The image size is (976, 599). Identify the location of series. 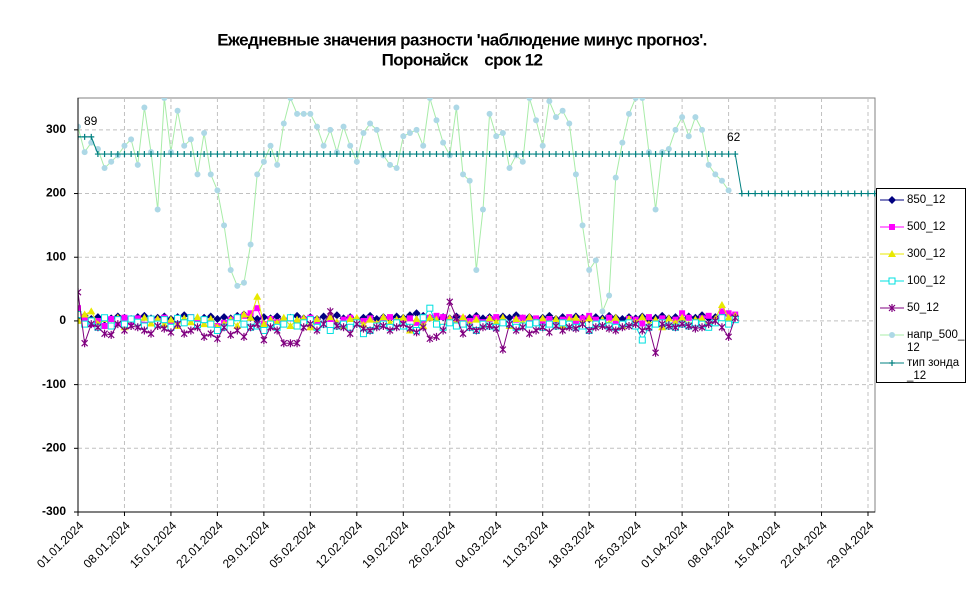
(408, 322).